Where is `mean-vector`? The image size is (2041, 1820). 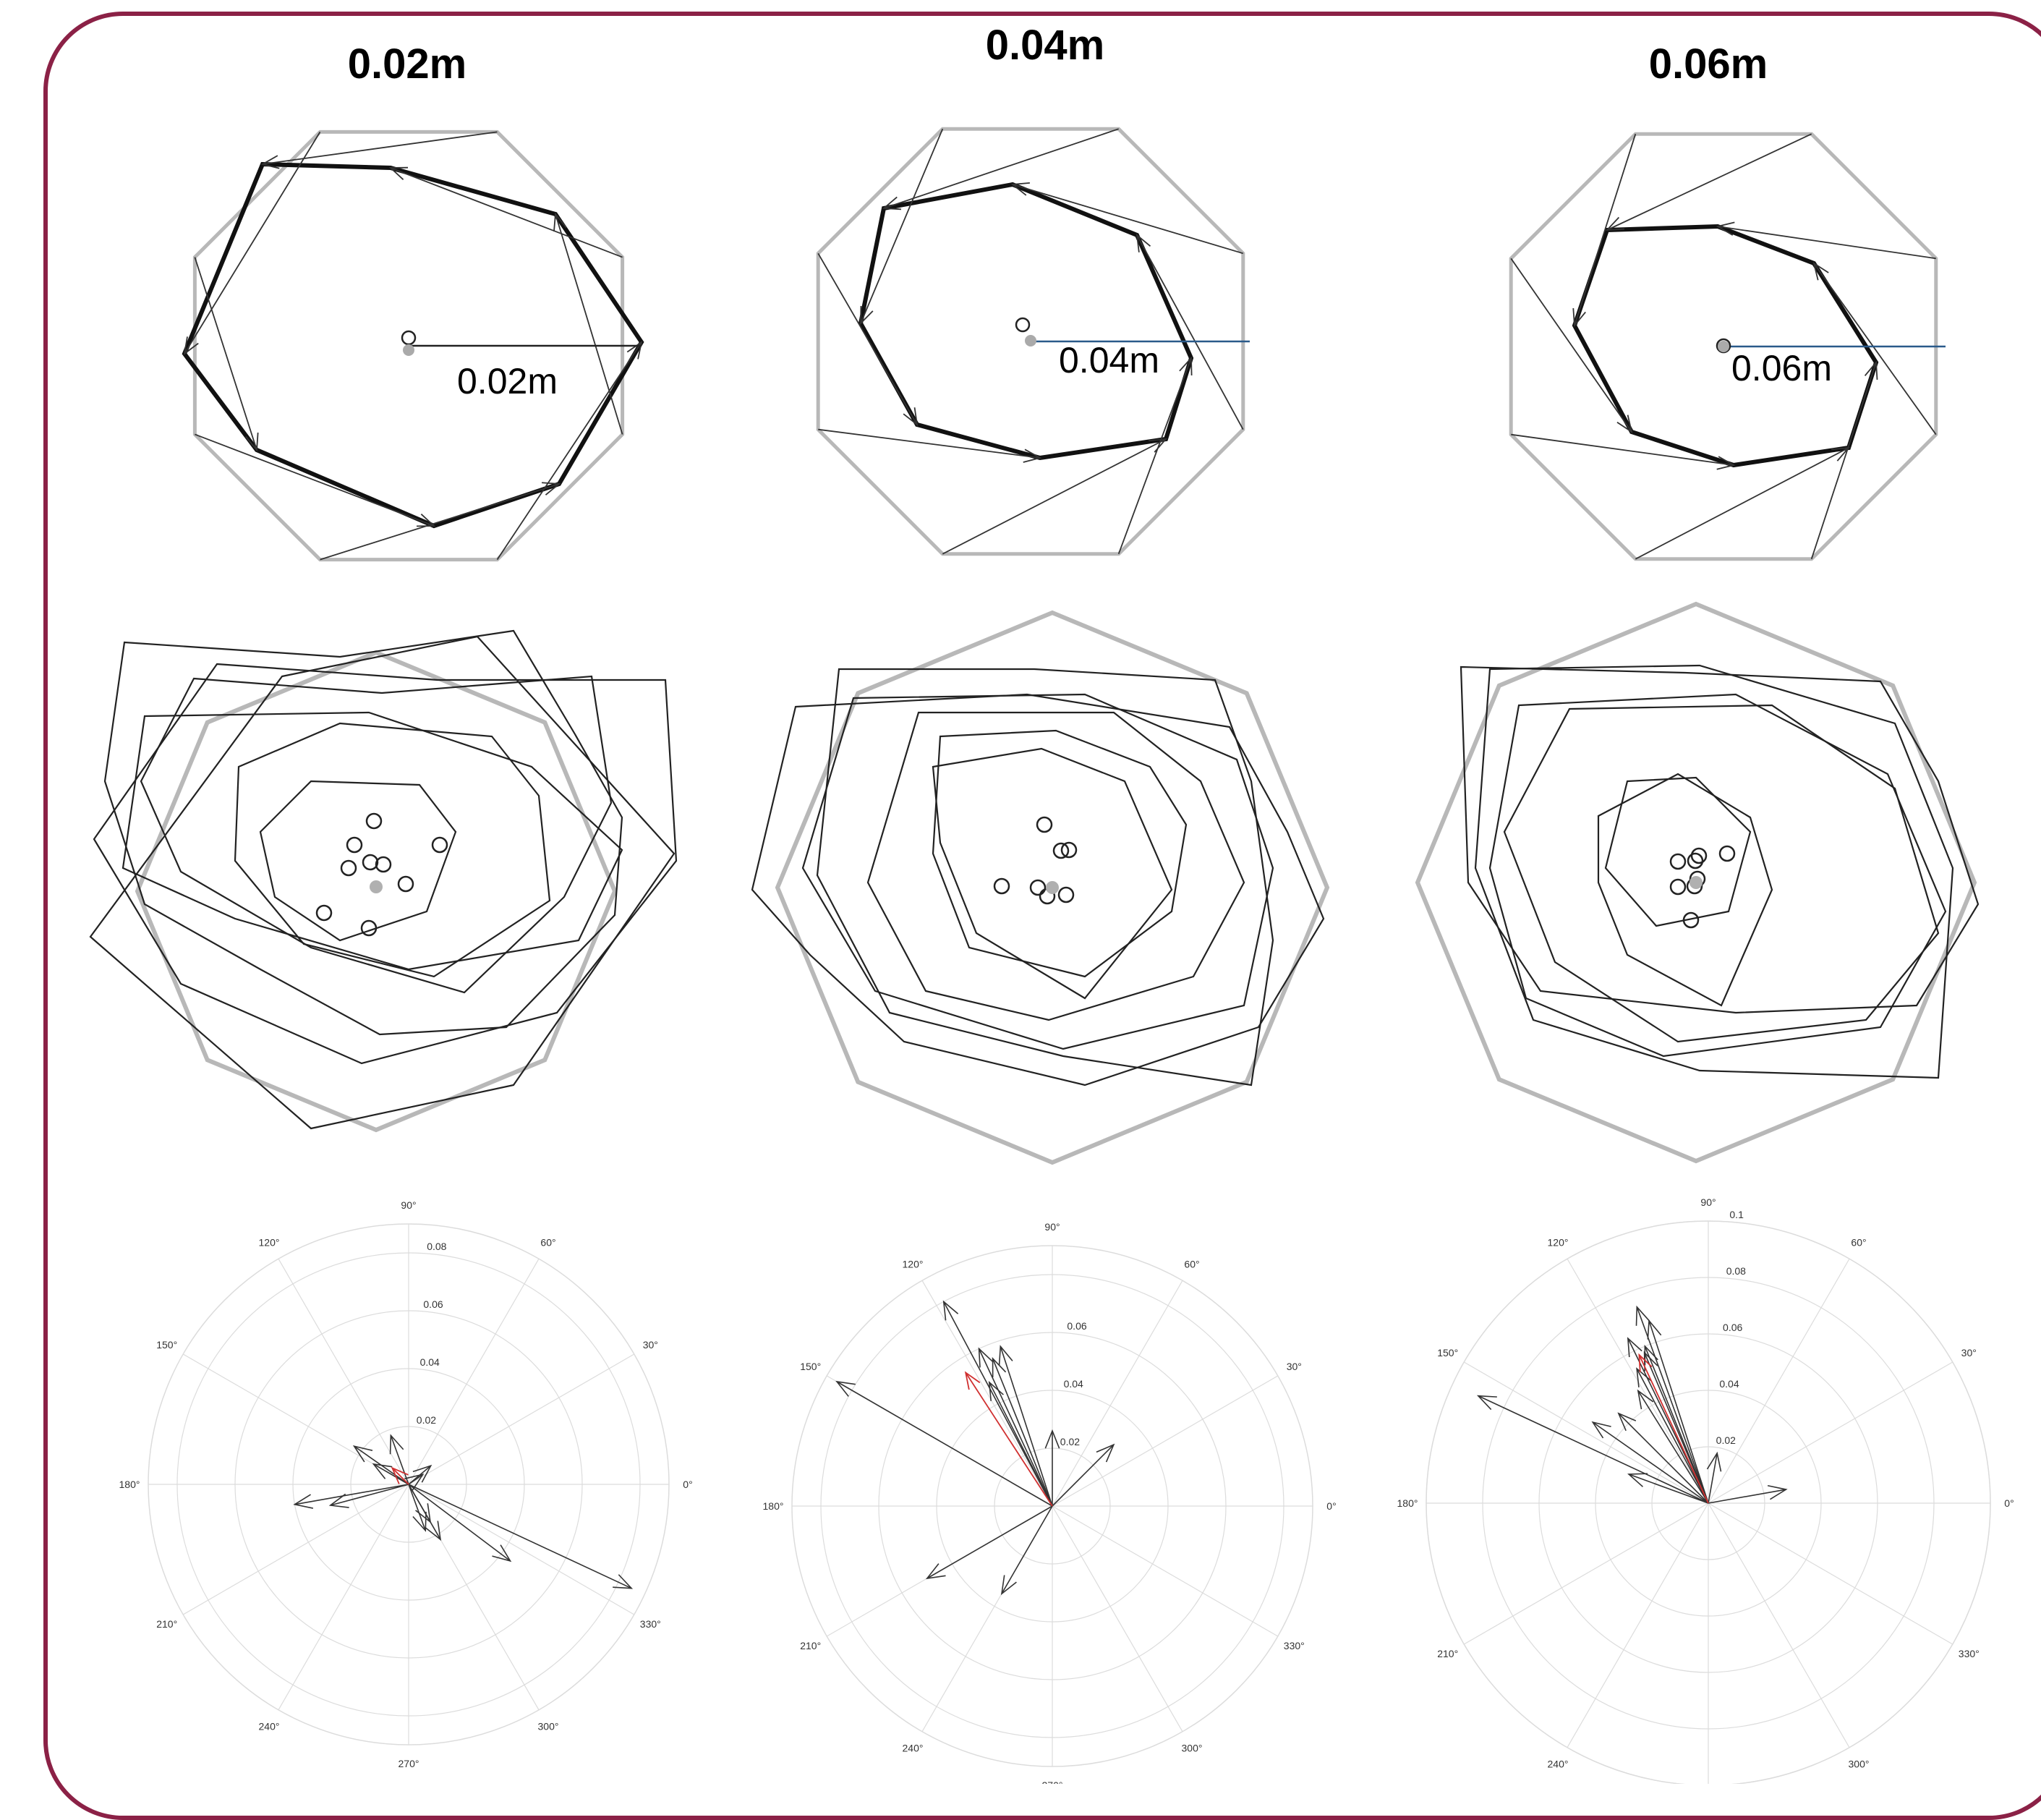 mean-vector is located at coordinates (400, 1476).